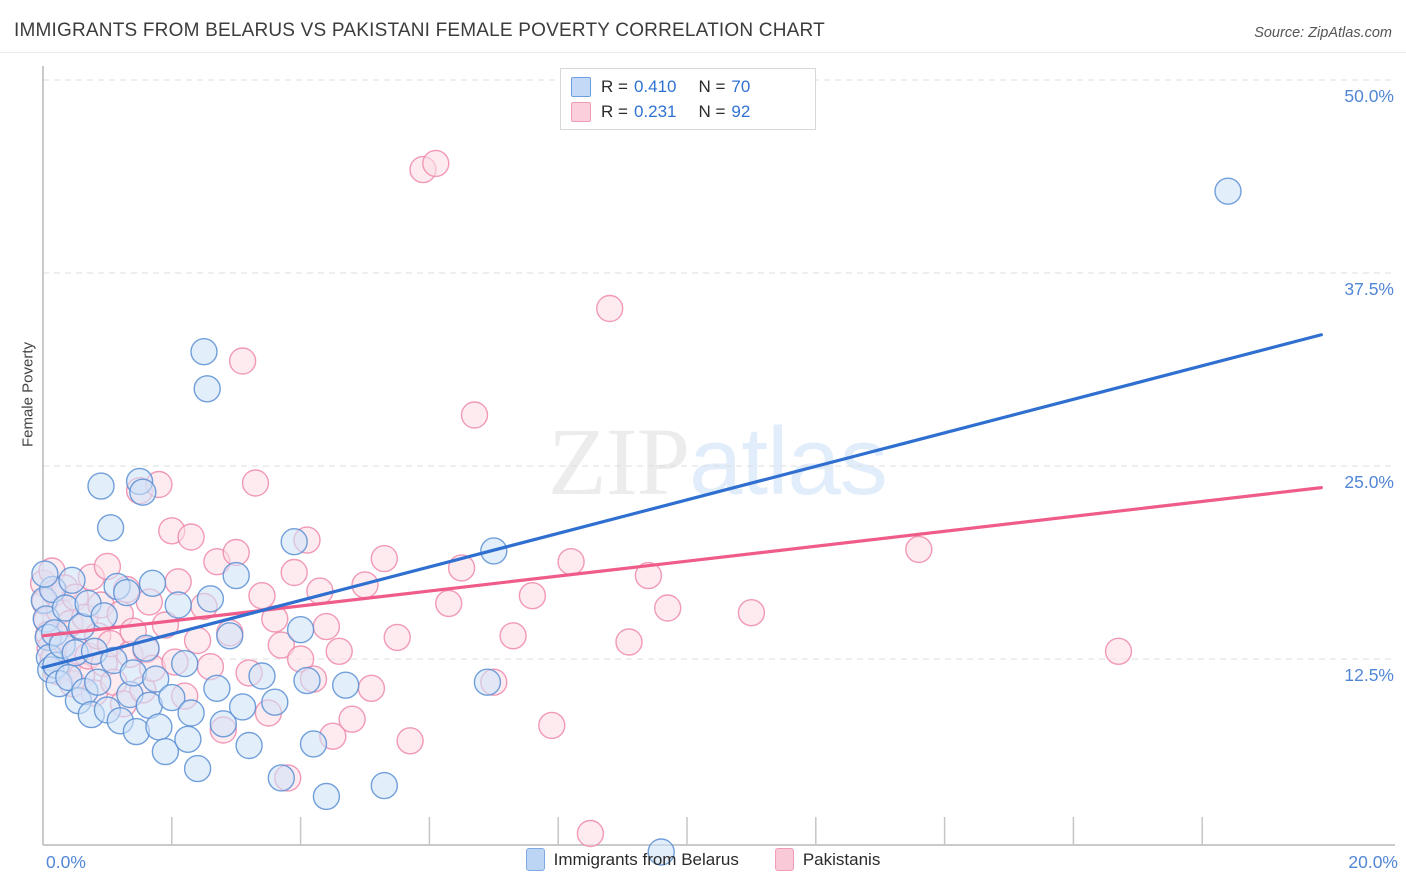 This screenshot has height=892, width=1406. I want to click on y-axis-tick-label: 12.5%, so click(1369, 675).